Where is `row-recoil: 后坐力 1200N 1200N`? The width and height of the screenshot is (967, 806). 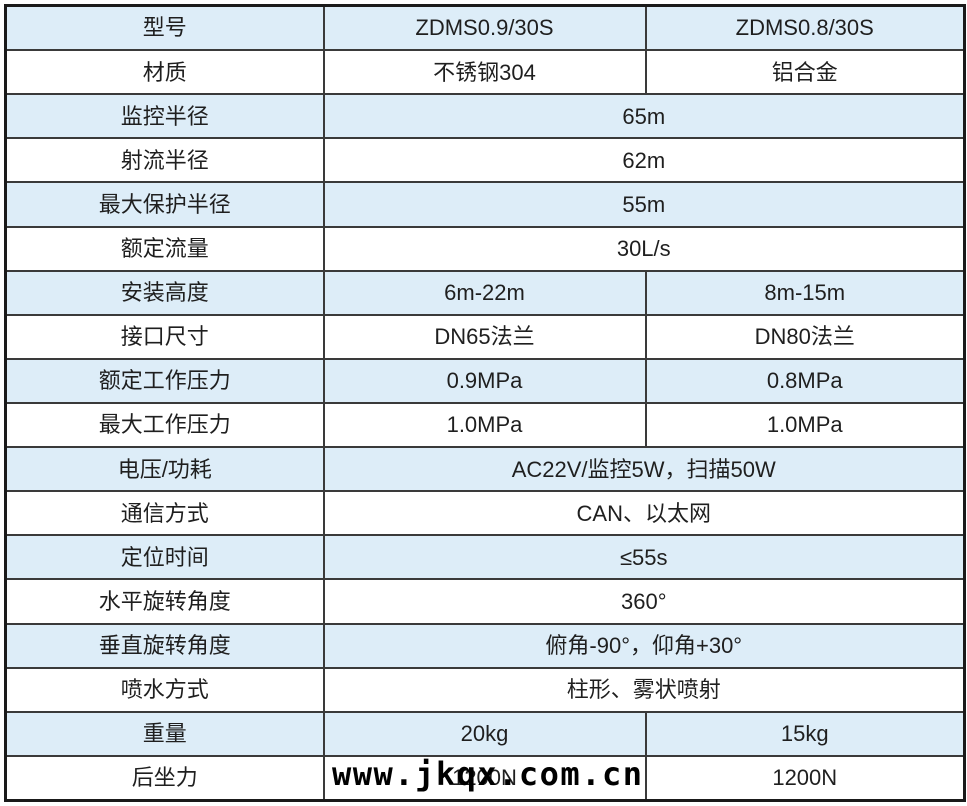 row-recoil: 后坐力 1200N 1200N is located at coordinates (485, 778).